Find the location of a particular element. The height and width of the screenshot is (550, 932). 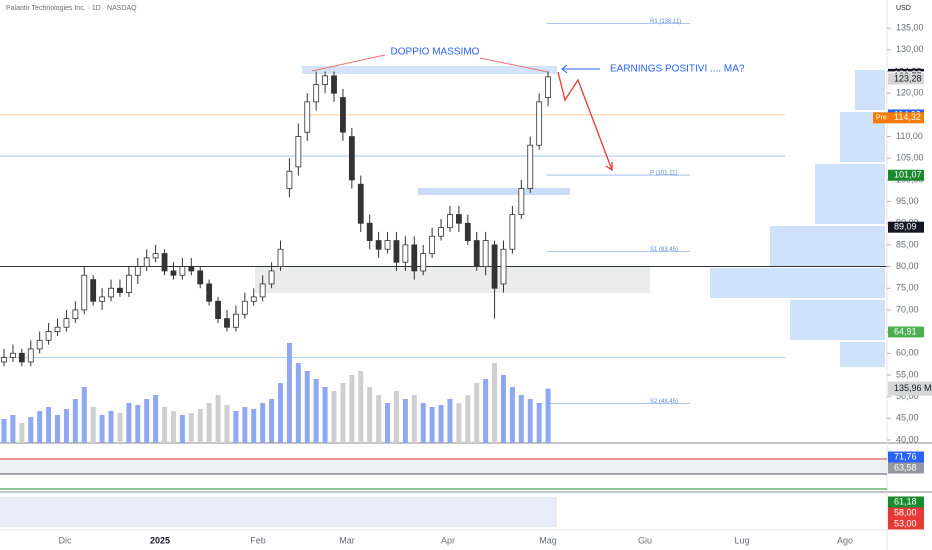

pivot-label: R1 (136.11) is located at coordinates (665, 22).